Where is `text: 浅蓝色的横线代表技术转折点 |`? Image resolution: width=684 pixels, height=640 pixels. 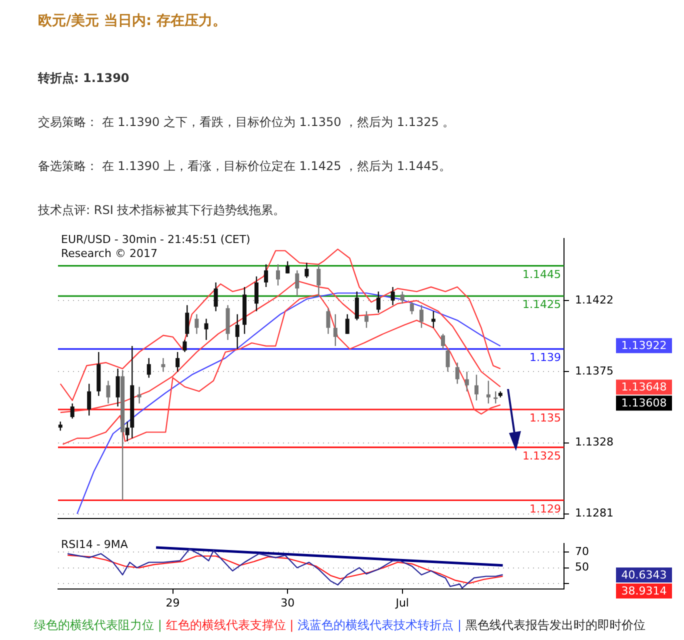 text: 浅蓝色的横线代表技术转折点 | is located at coordinates (380, 625).